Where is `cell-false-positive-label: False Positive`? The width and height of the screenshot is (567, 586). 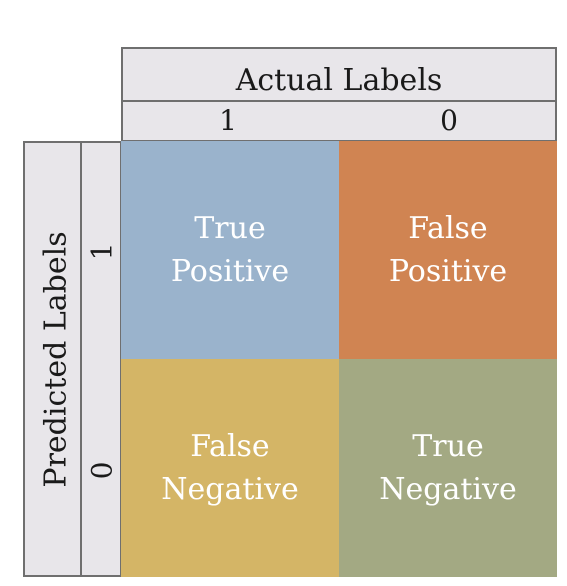 cell-false-positive-label: False Positive is located at coordinates (448, 250).